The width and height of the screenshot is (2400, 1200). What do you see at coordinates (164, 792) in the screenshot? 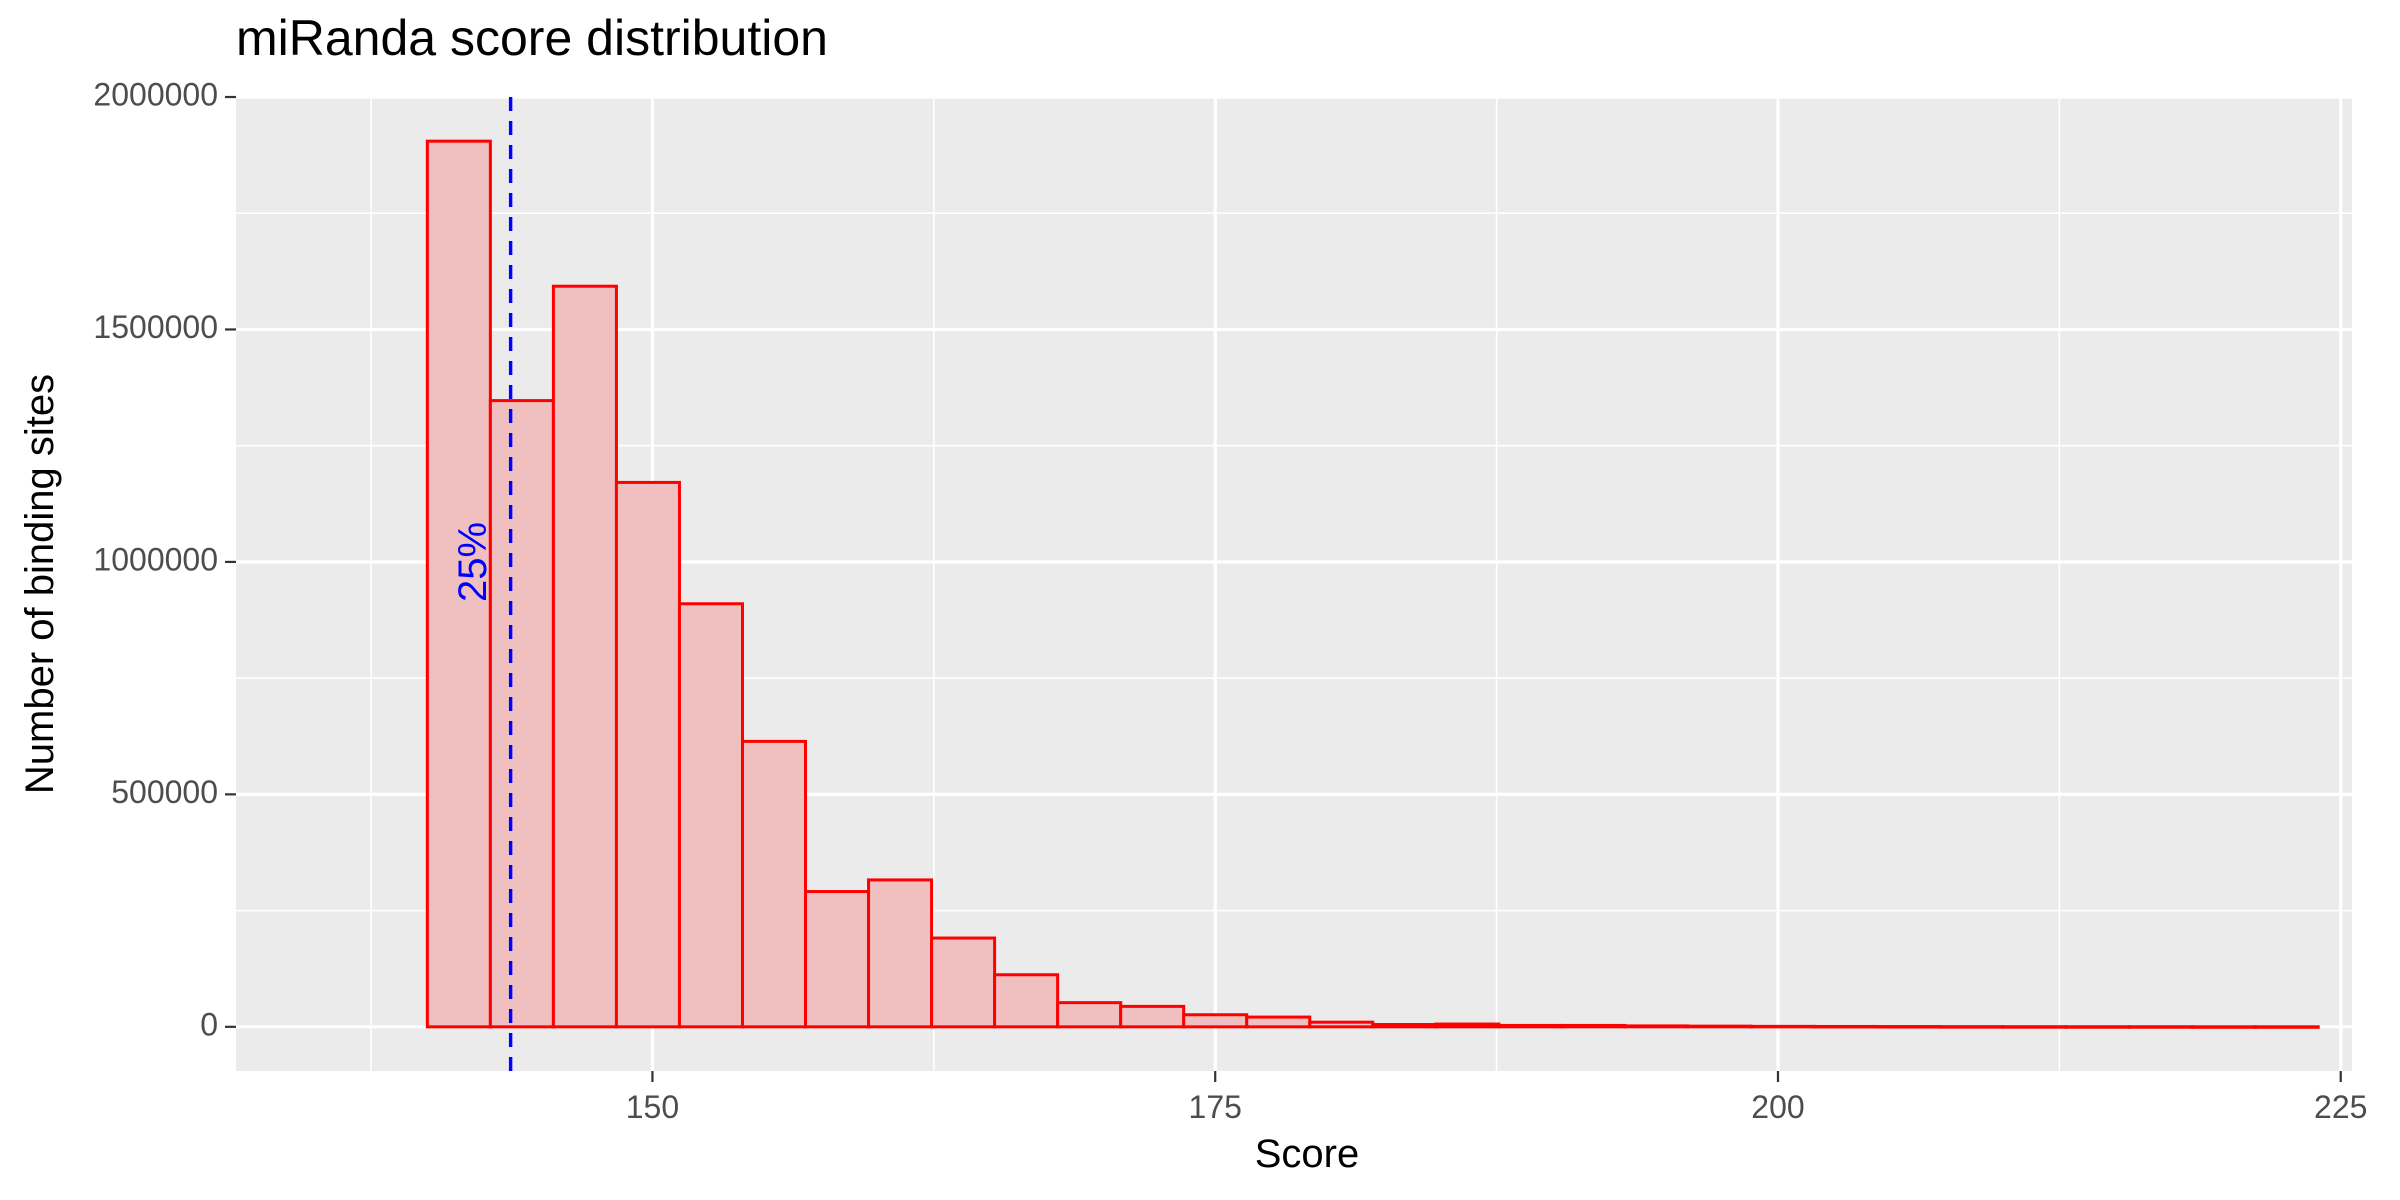
I see `y-tick-label: 500000` at bounding box center [164, 792].